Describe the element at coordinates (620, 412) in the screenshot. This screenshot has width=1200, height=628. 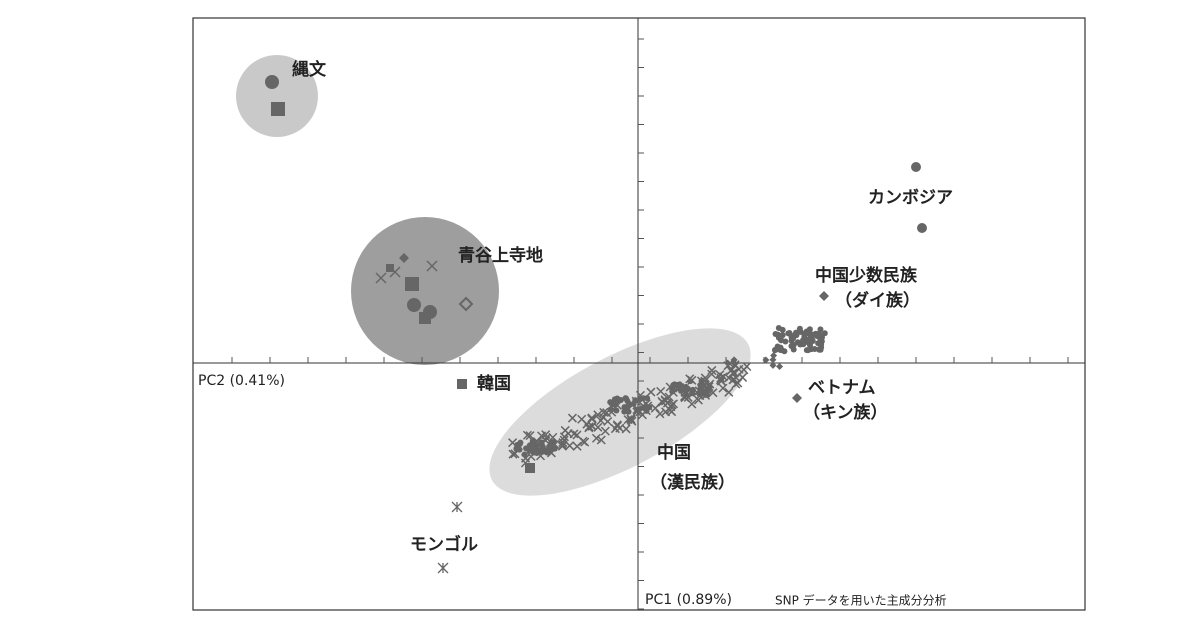
I see `china-area` at that location.